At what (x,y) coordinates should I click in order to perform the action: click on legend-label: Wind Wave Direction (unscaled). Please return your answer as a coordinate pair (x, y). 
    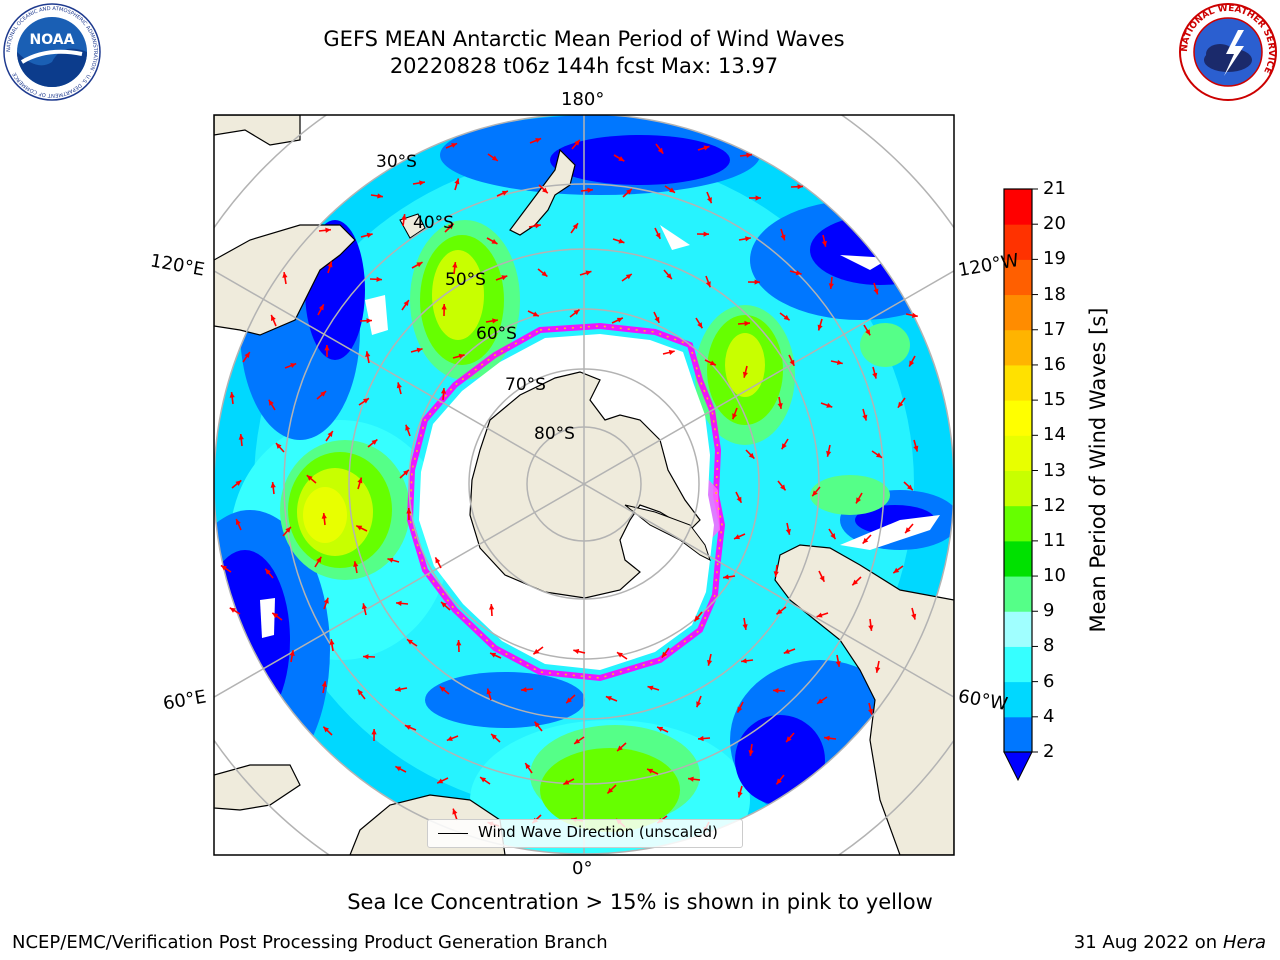
    Looking at the image, I should click on (598, 832).